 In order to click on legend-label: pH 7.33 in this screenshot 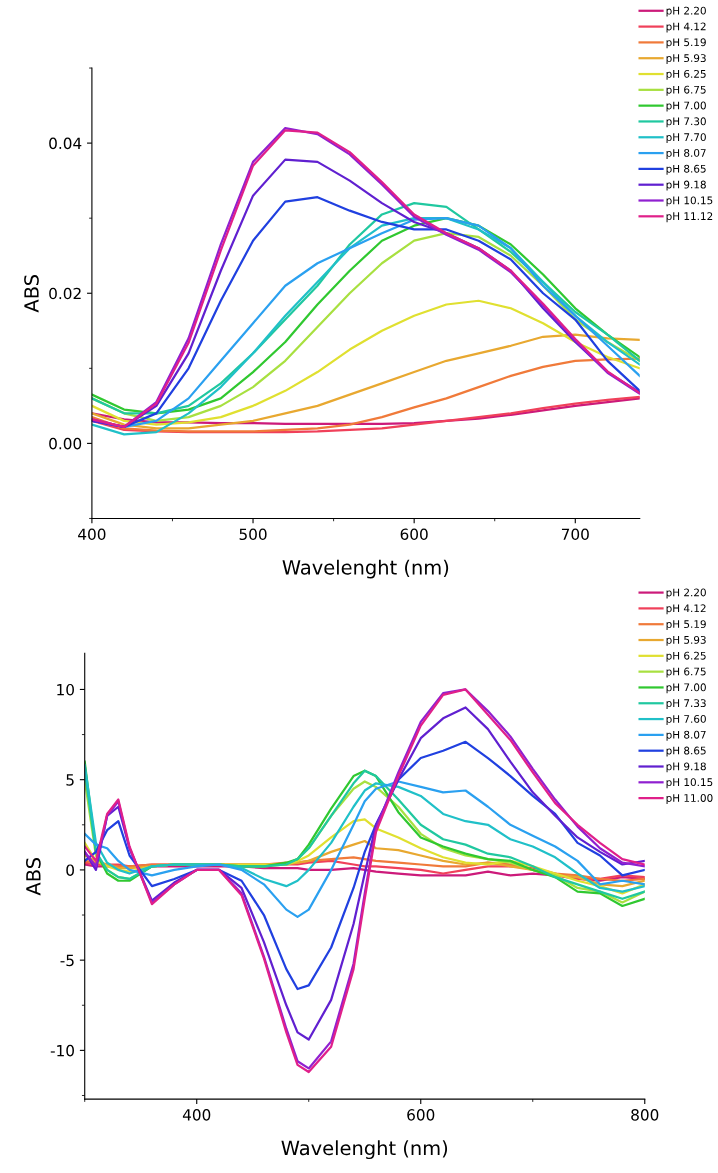, I will do `click(686, 704)`.